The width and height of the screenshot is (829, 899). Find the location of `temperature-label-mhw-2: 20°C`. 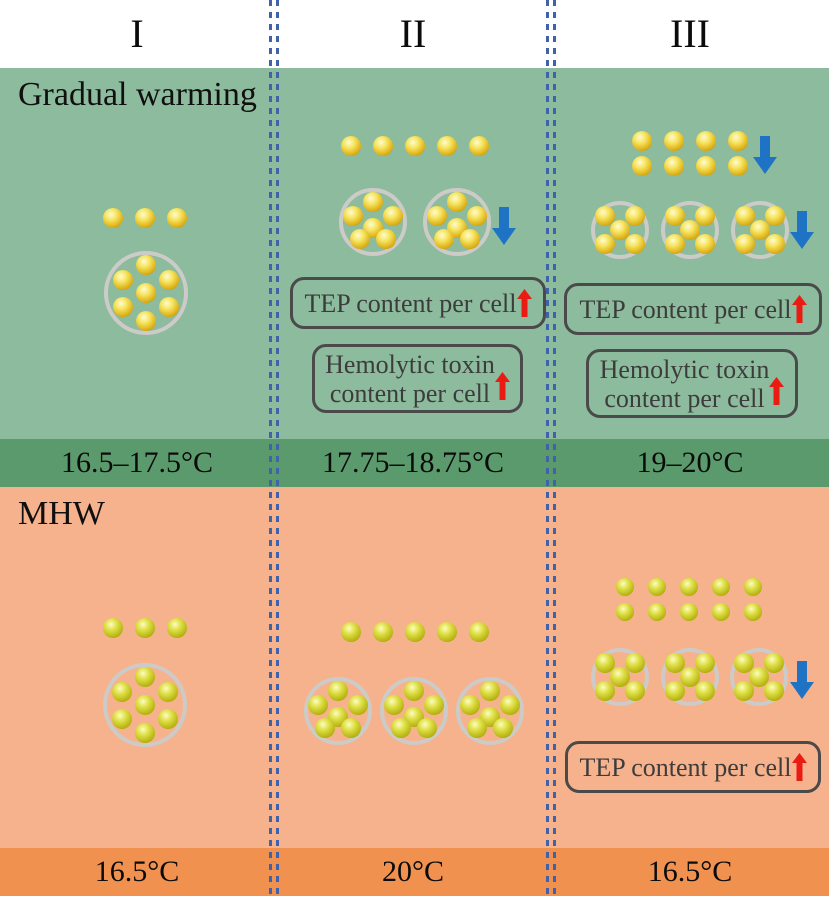

temperature-label-mhw-2: 20°C is located at coordinates (412, 871).